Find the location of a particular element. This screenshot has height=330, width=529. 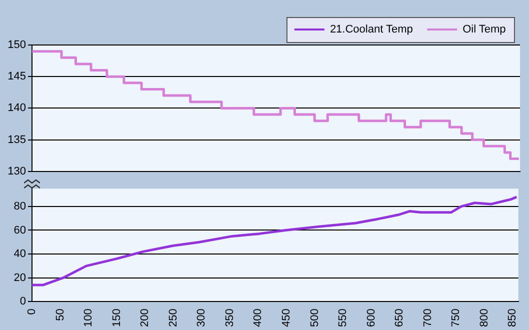

x-tick-label: 750 is located at coordinates (456, 318).